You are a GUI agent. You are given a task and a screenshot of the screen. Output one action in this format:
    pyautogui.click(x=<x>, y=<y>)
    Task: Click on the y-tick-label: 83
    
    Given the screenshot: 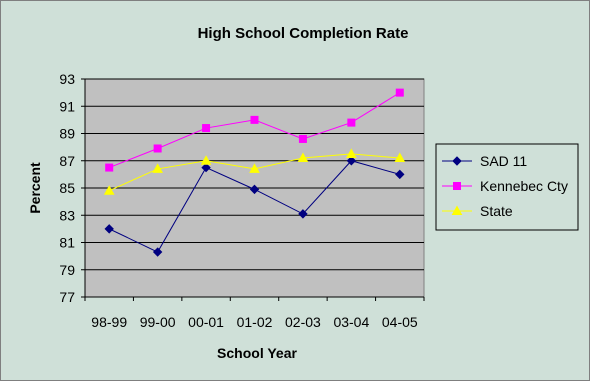 What is the action you would take?
    pyautogui.click(x=67, y=215)
    